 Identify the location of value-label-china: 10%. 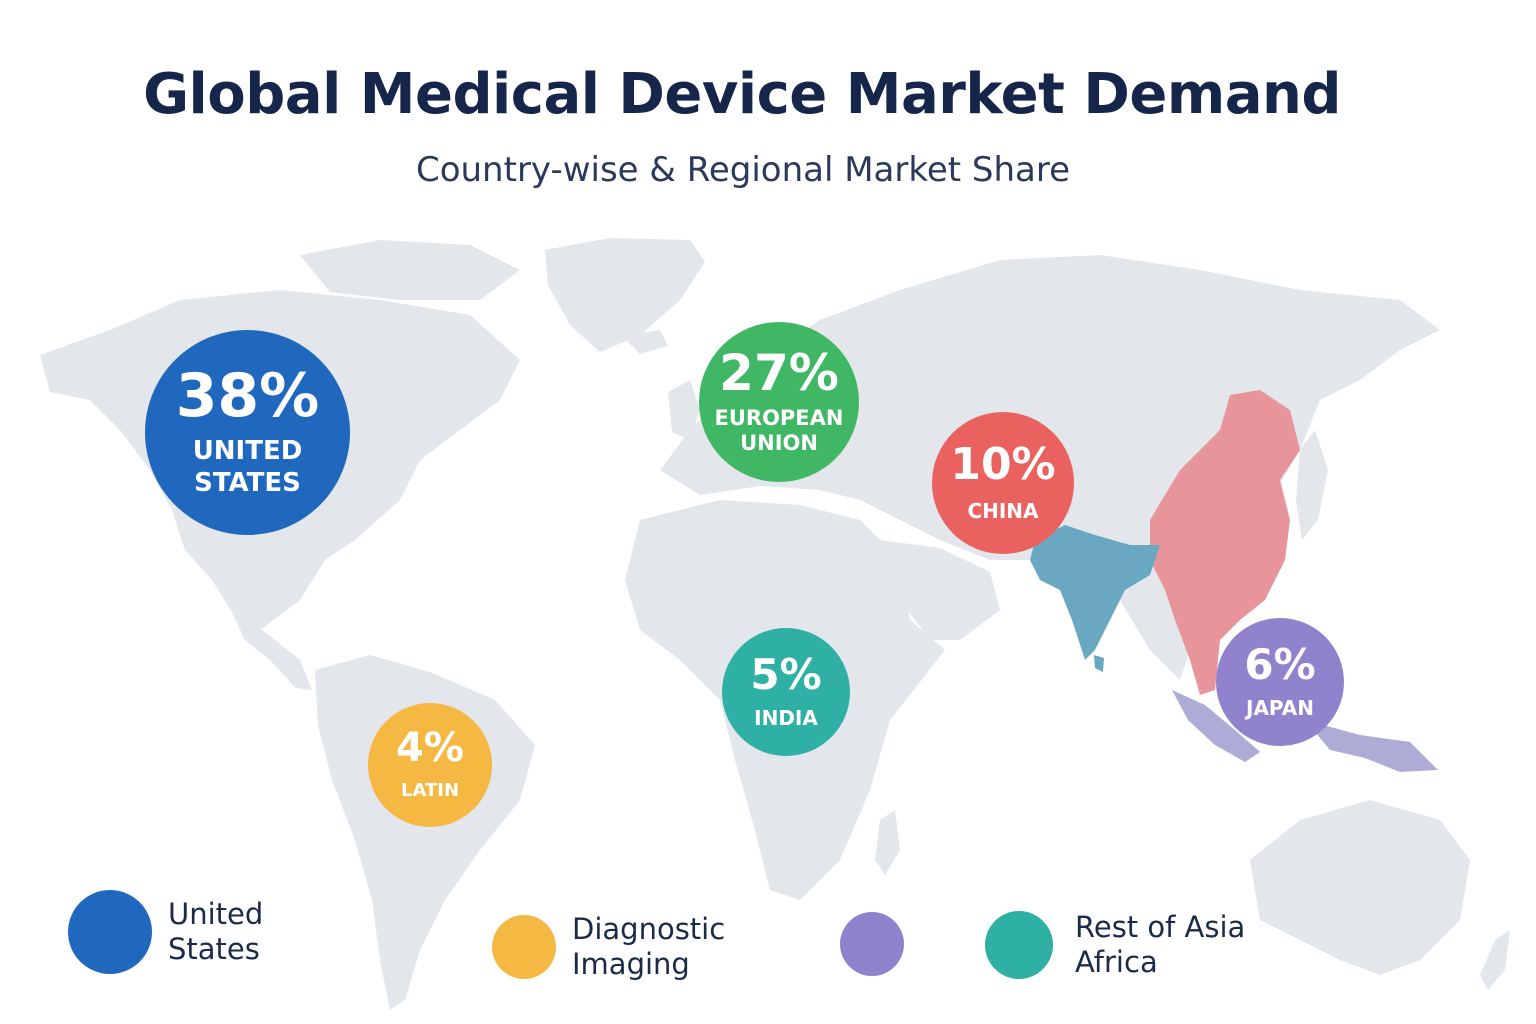
(1003, 464).